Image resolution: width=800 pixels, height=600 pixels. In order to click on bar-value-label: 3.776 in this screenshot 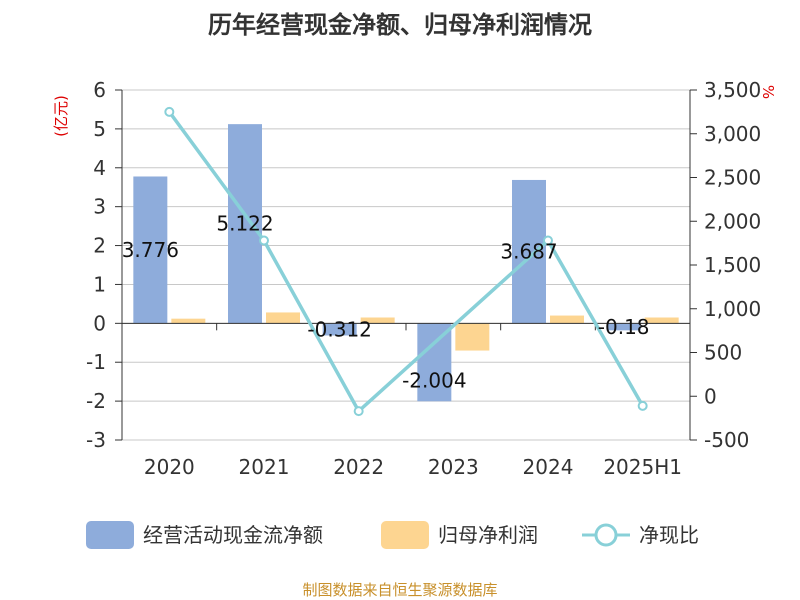, I will do `click(150, 250)`.